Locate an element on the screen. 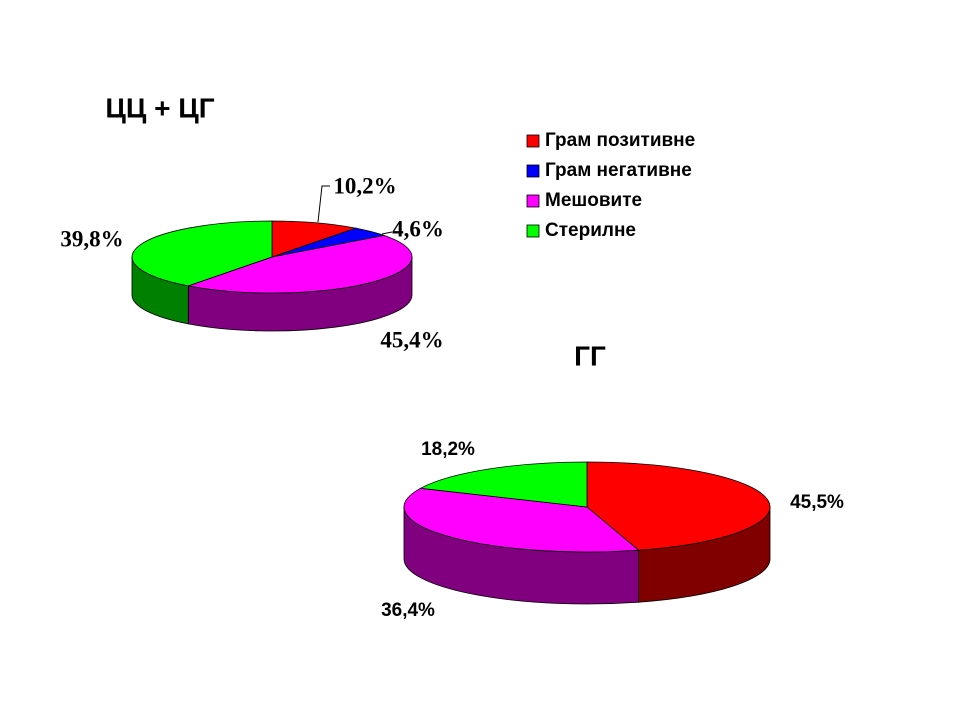 The image size is (960, 720). legend-label: Мешовите is located at coordinates (593, 200).